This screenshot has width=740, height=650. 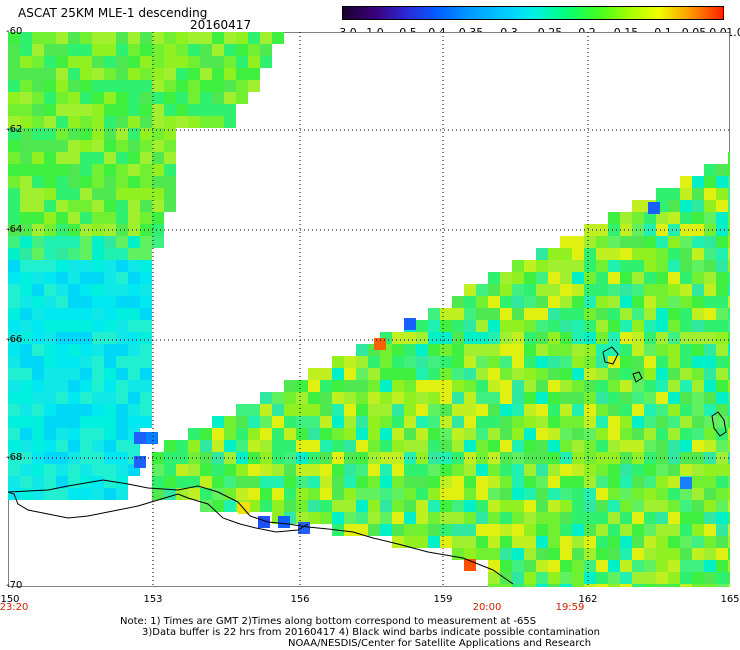 What do you see at coordinates (14, 585) in the screenshot?
I see `latitude-label: -70` at bounding box center [14, 585].